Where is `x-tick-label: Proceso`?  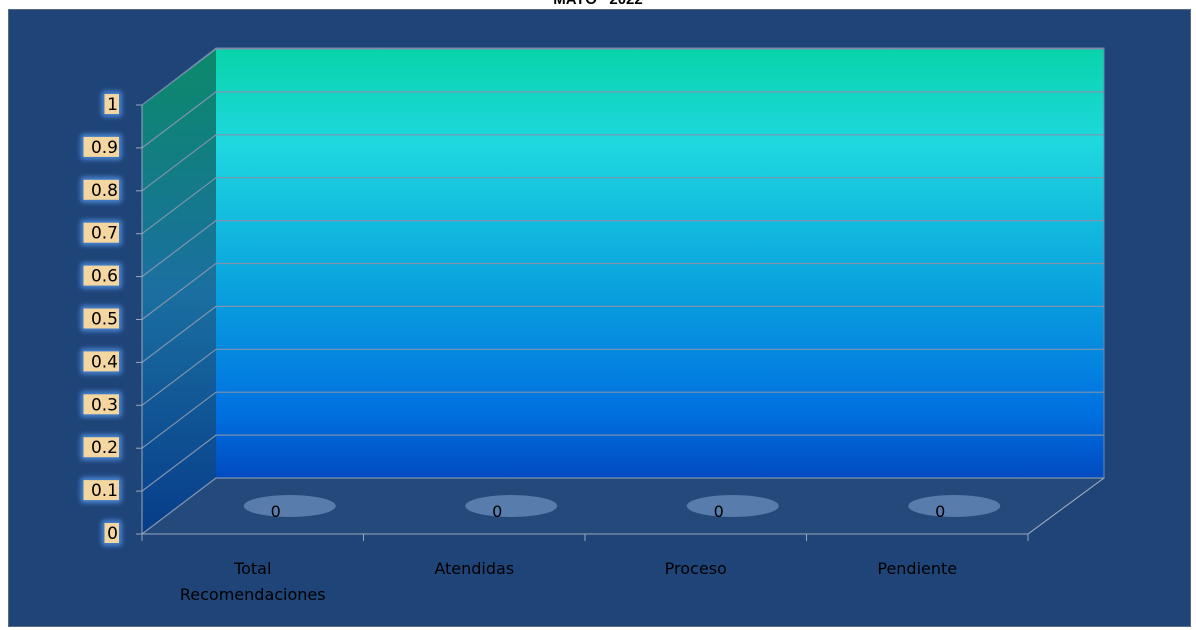
x-tick-label: Proceso is located at coordinates (696, 568).